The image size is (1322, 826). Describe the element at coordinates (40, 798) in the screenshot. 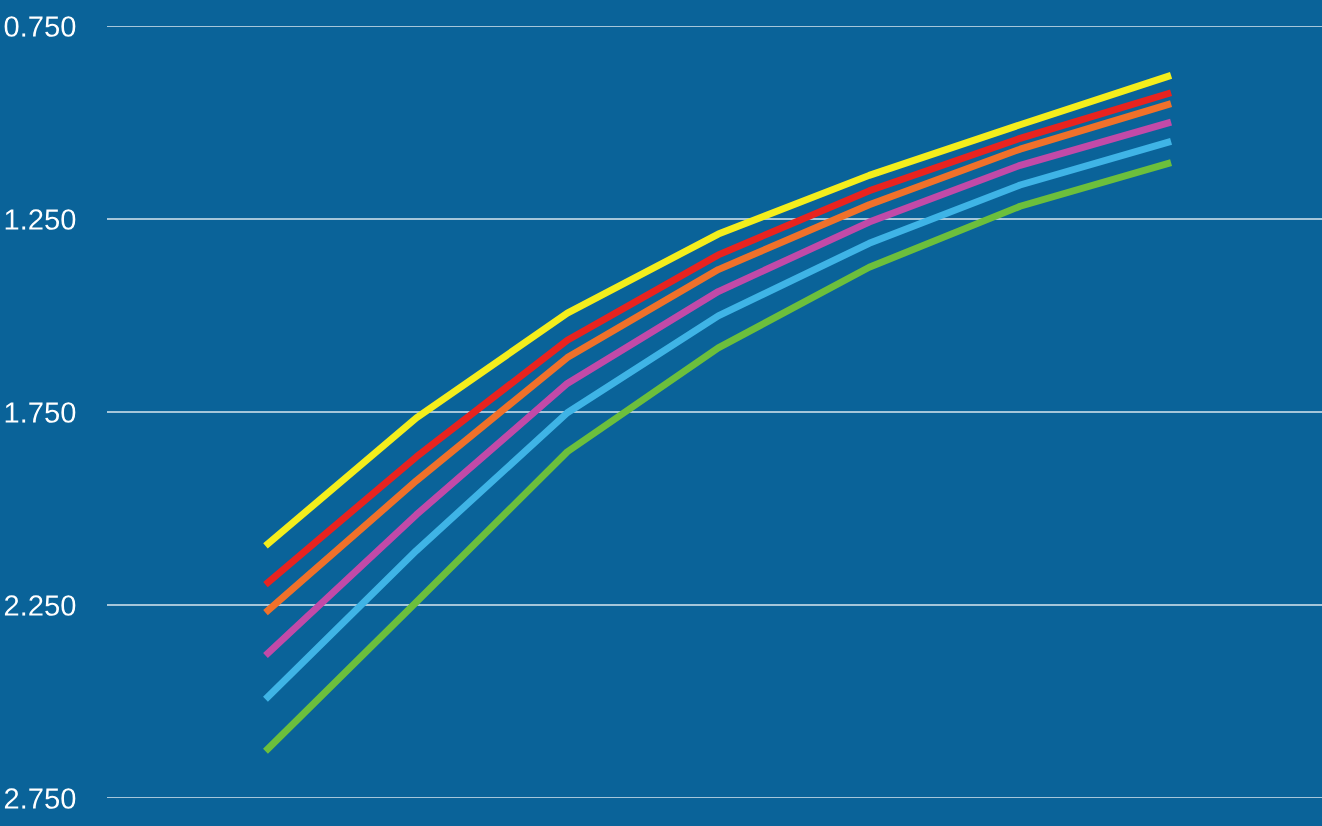

I see `y-tick-label: 2.750` at that location.